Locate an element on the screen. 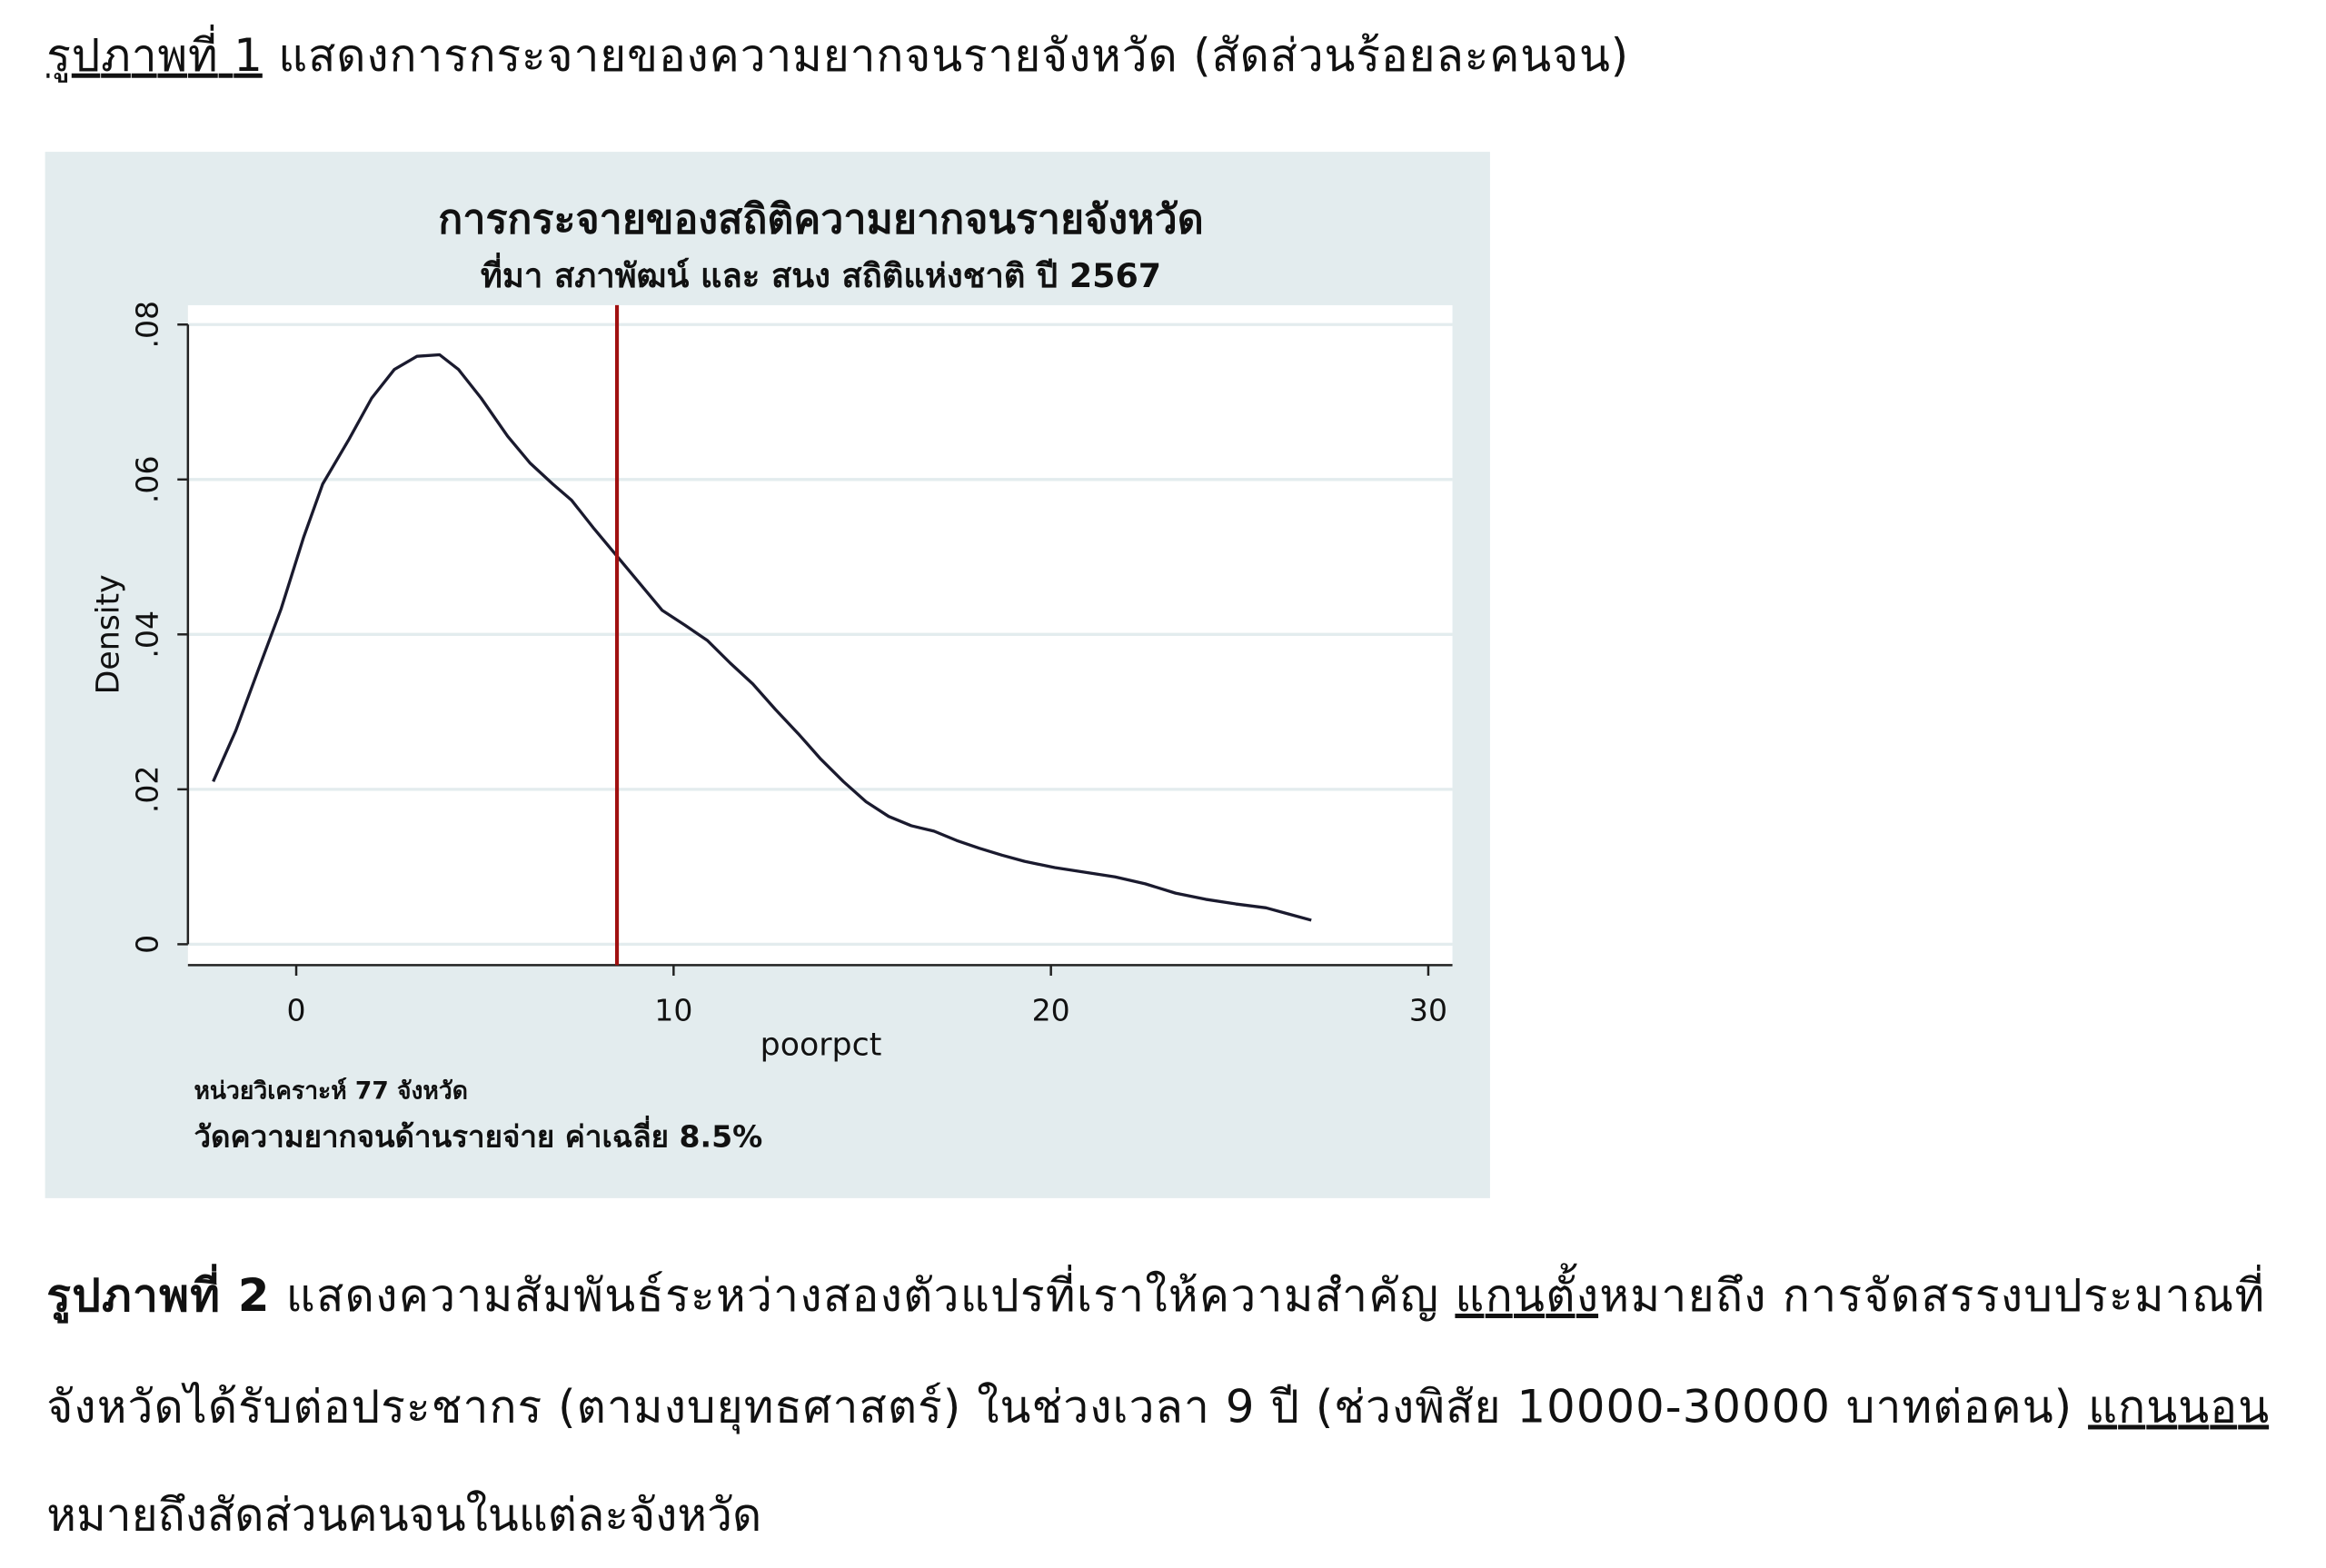 Image resolution: width=2326 pixels, height=1568 pixels. y-tick-label: .04 is located at coordinates (147, 634).